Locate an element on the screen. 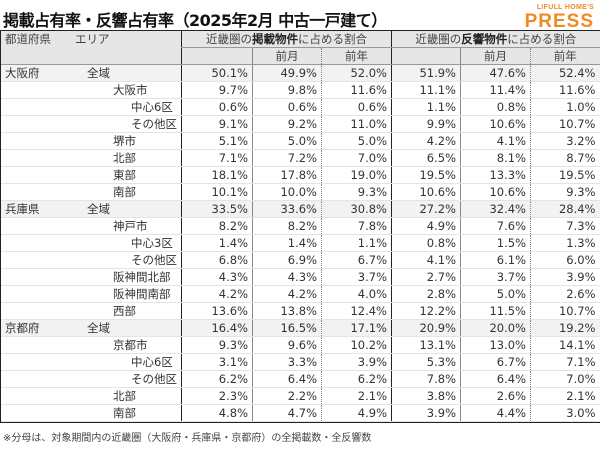 The width and height of the screenshot is (600, 450). response-share-cell: 3.8% is located at coordinates (426, 396).